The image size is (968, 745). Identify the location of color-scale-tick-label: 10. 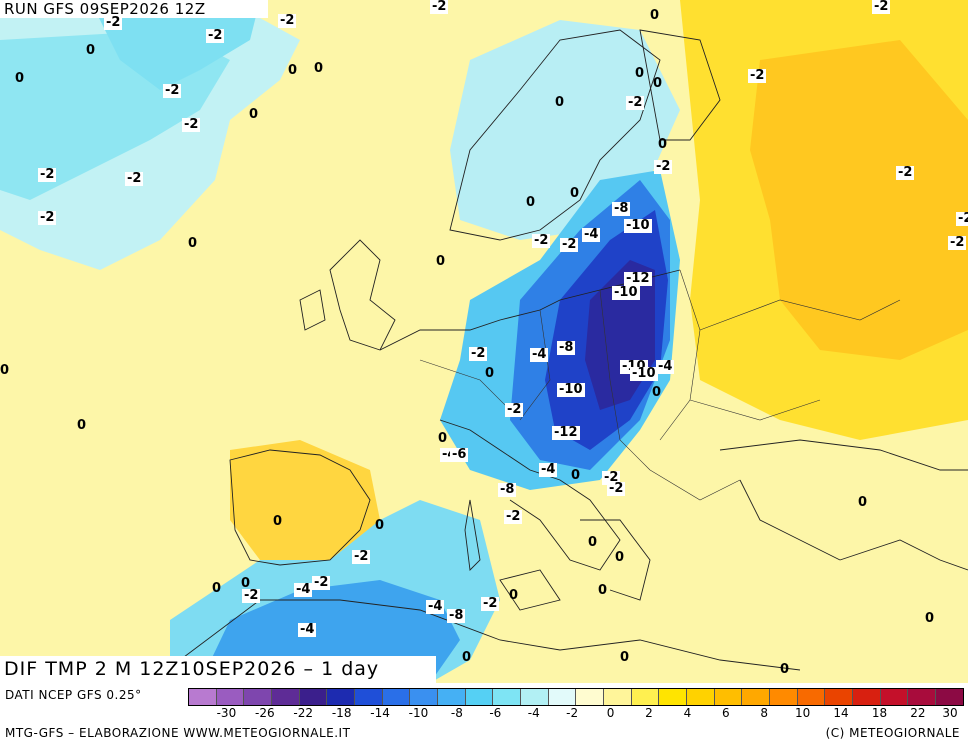
(803, 713).